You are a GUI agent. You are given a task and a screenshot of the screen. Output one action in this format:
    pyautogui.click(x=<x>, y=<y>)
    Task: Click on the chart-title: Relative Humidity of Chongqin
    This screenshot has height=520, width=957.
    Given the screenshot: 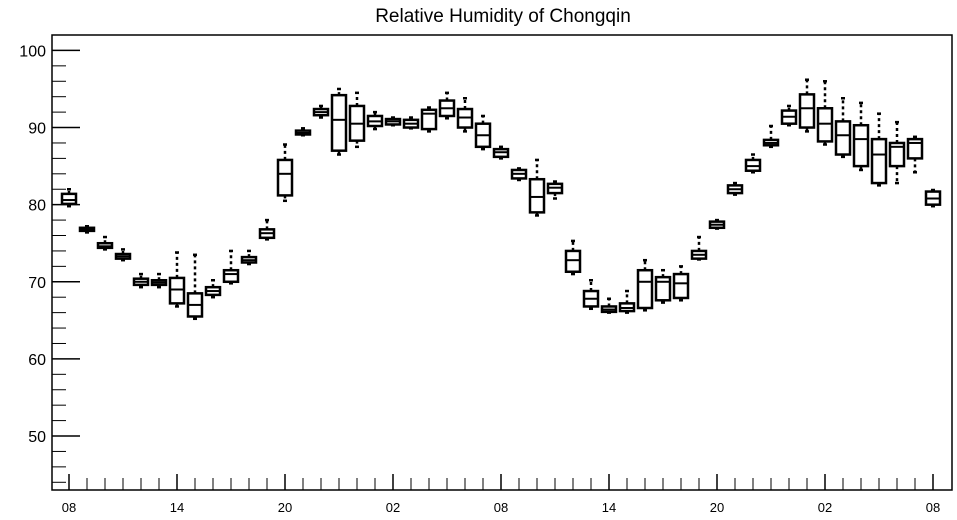 What is the action you would take?
    pyautogui.click(x=503, y=16)
    